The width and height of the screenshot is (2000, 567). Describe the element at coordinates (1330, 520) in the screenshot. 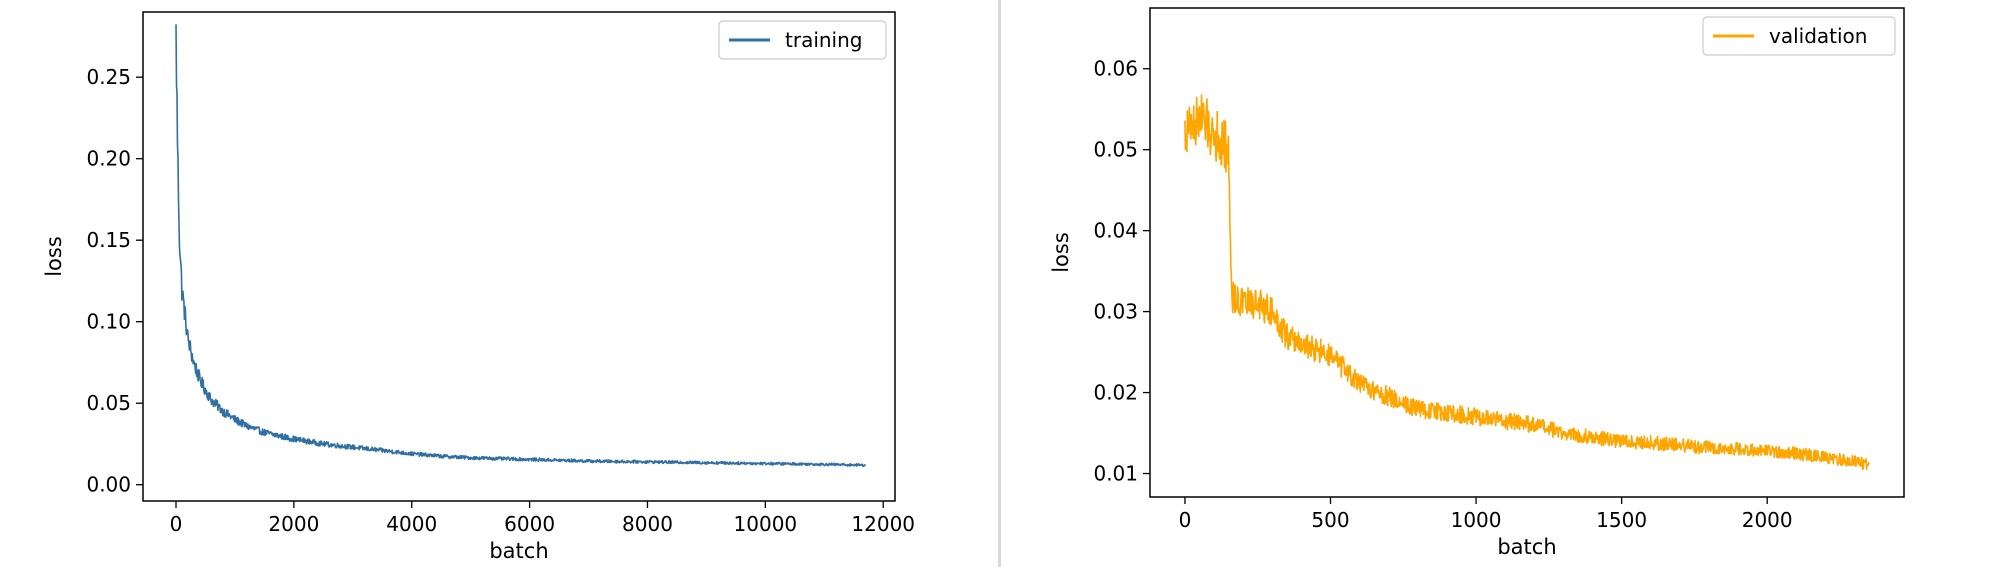

I see `x-tick-label: 500` at that location.